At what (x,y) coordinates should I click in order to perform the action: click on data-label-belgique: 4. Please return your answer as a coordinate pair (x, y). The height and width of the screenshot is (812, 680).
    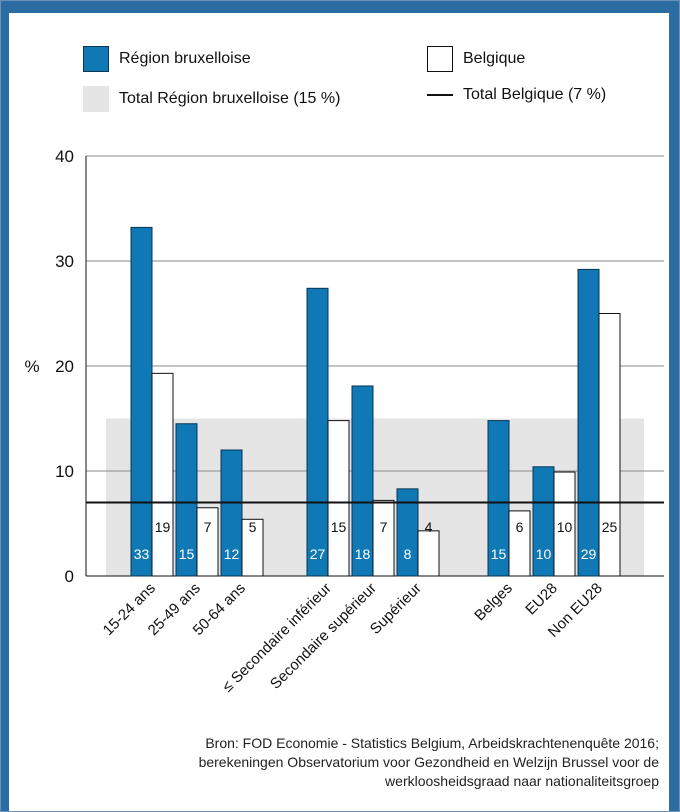
    Looking at the image, I should click on (429, 527).